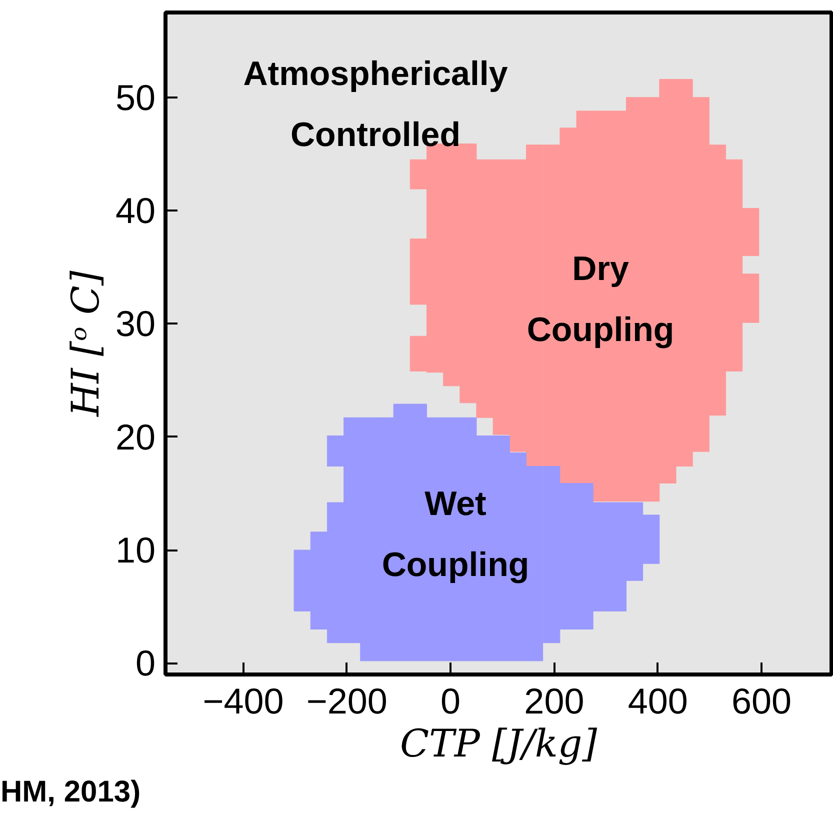 Image resolution: width=833 pixels, height=813 pixels. I want to click on x-tick-label: 600, so click(762, 701).